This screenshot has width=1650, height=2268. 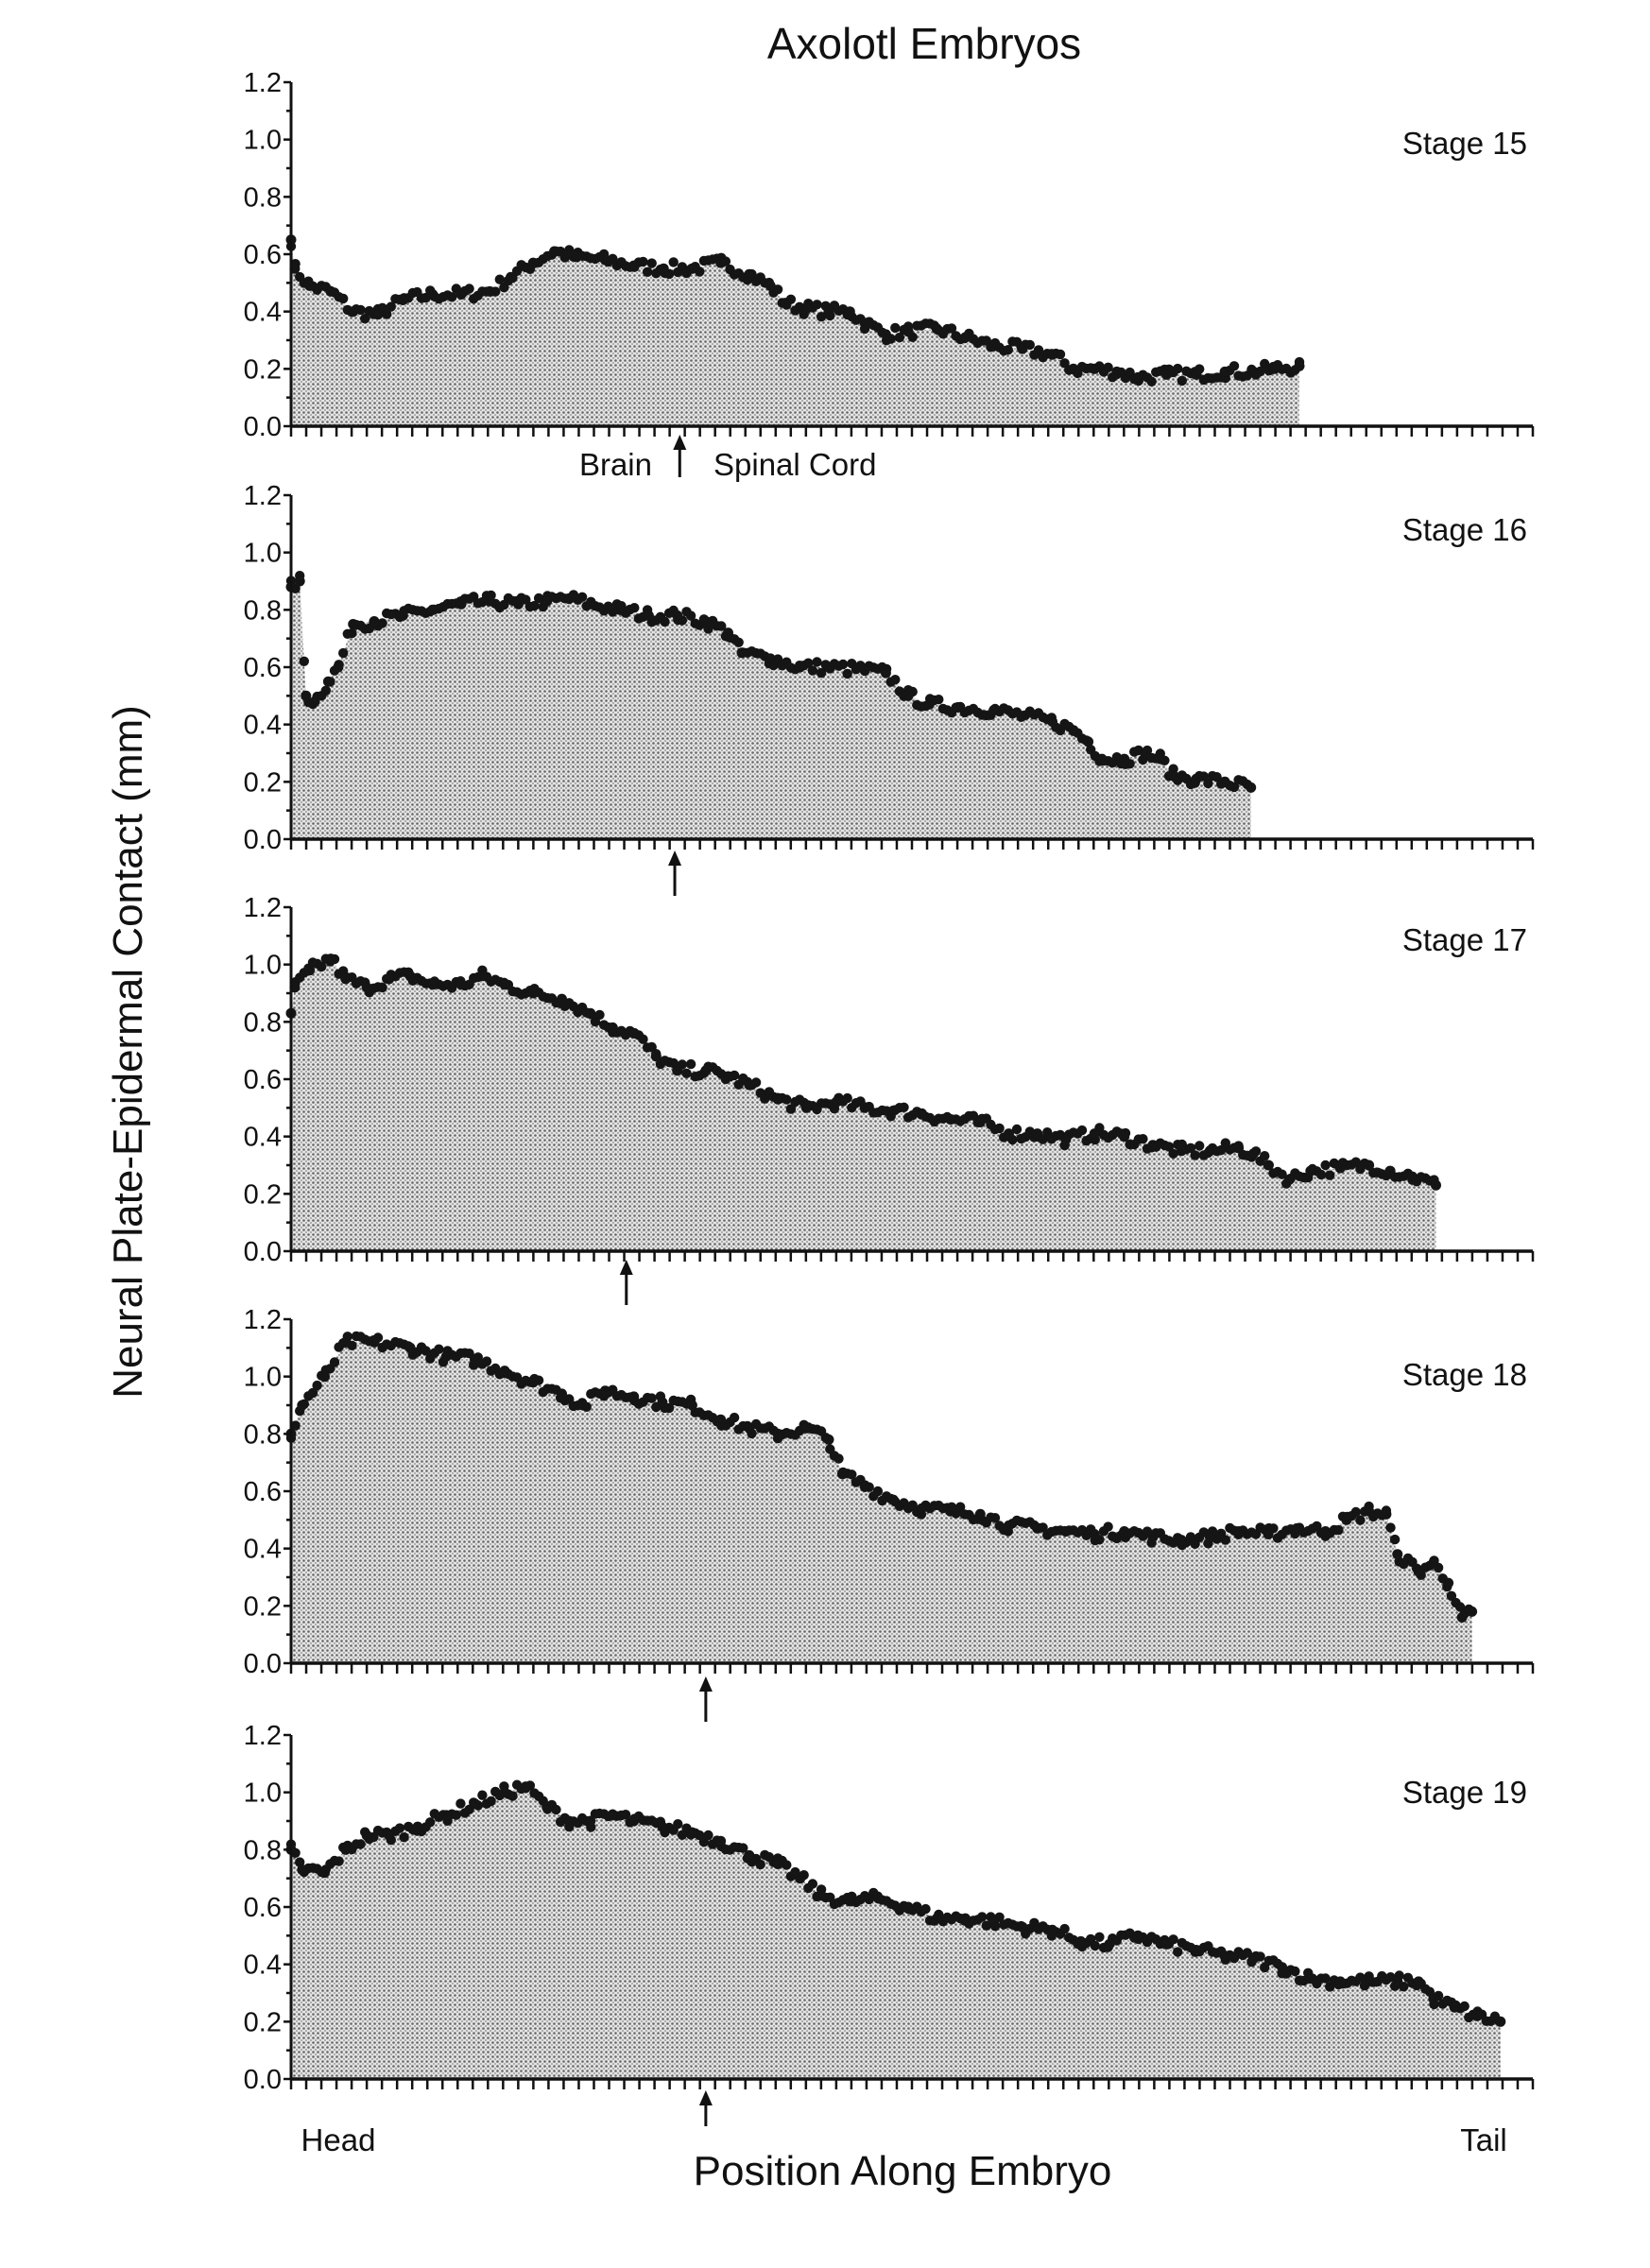 I want to click on stage-label: Stage 19, so click(x=1464, y=1792).